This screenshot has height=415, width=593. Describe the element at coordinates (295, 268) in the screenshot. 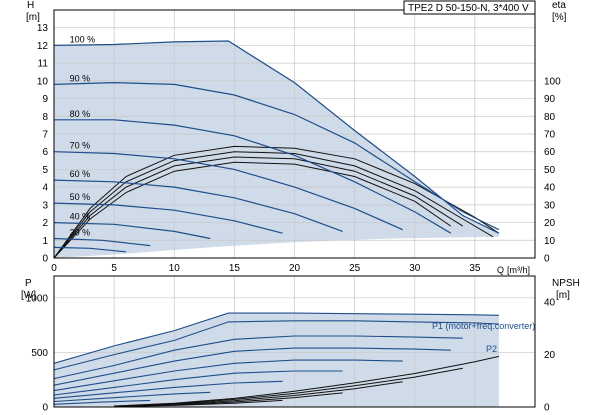

I see `top-x-tick-label: 20` at that location.